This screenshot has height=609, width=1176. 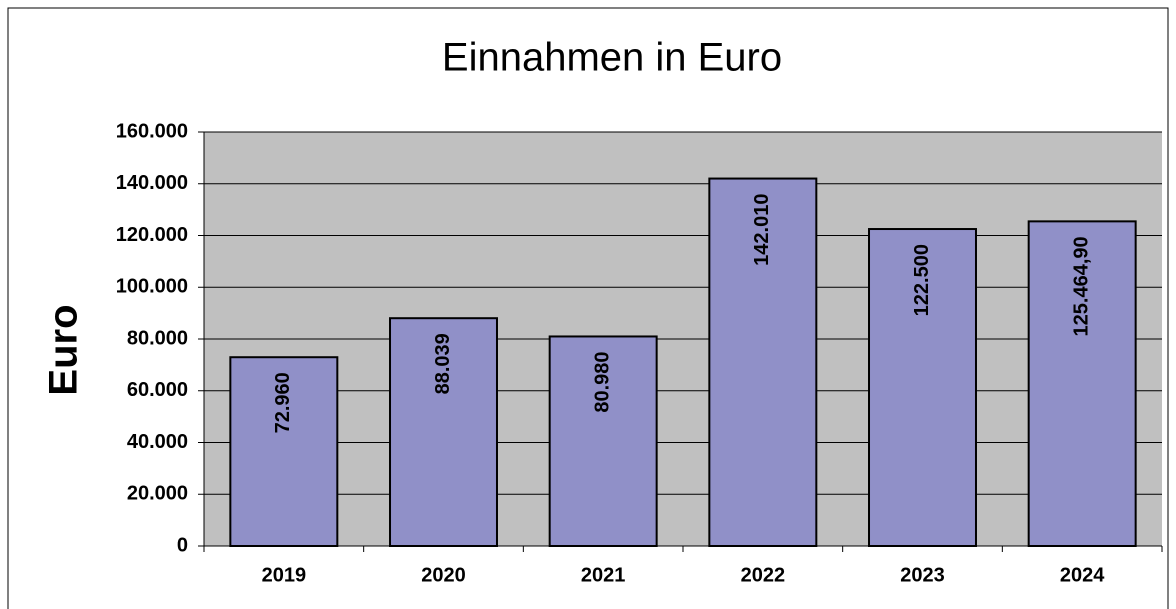 I want to click on y-tick-label: 120.000, so click(x=152, y=235).